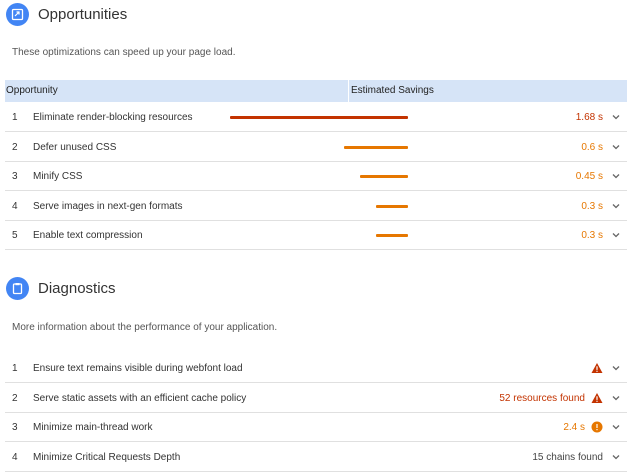  I want to click on opportunity-row: 5 Enable text compression 0.3 s, so click(316, 235).